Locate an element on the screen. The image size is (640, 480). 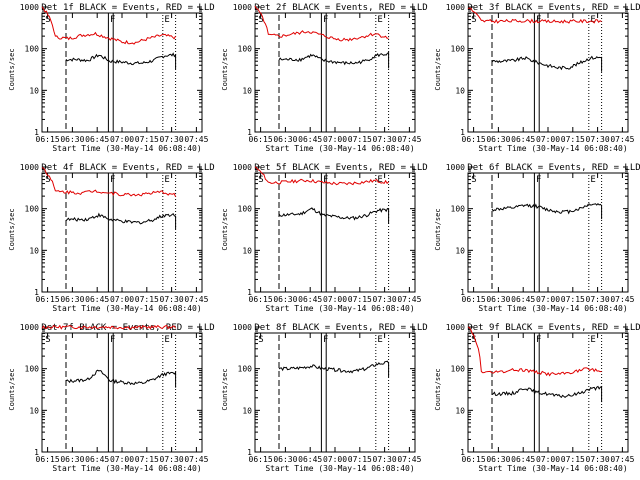
chart-title: Det 5f BLACK = Events, RED = LLD is located at coordinates (340, 168).